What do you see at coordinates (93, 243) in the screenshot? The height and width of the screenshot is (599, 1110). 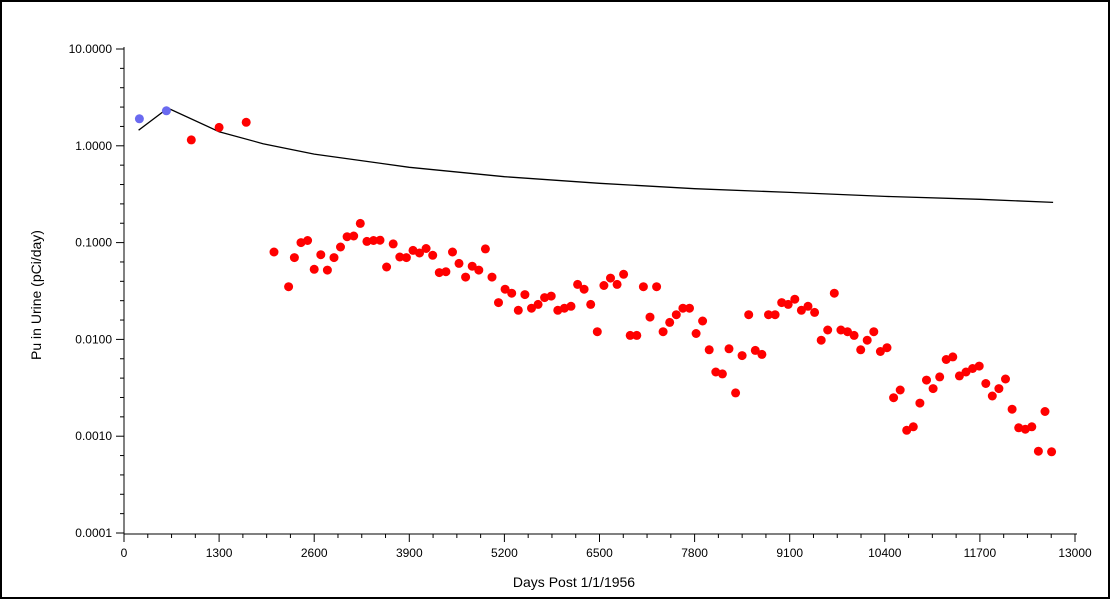 I see `y-tick-label: 0.1000` at bounding box center [93, 243].